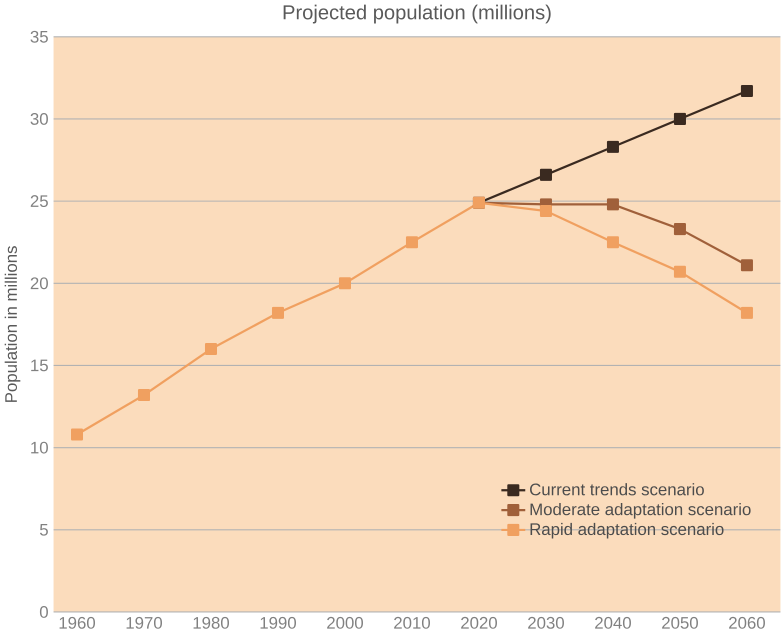 The width and height of the screenshot is (781, 633). Describe the element at coordinates (747, 622) in the screenshot. I see `x-tick-label: 2060` at that location.